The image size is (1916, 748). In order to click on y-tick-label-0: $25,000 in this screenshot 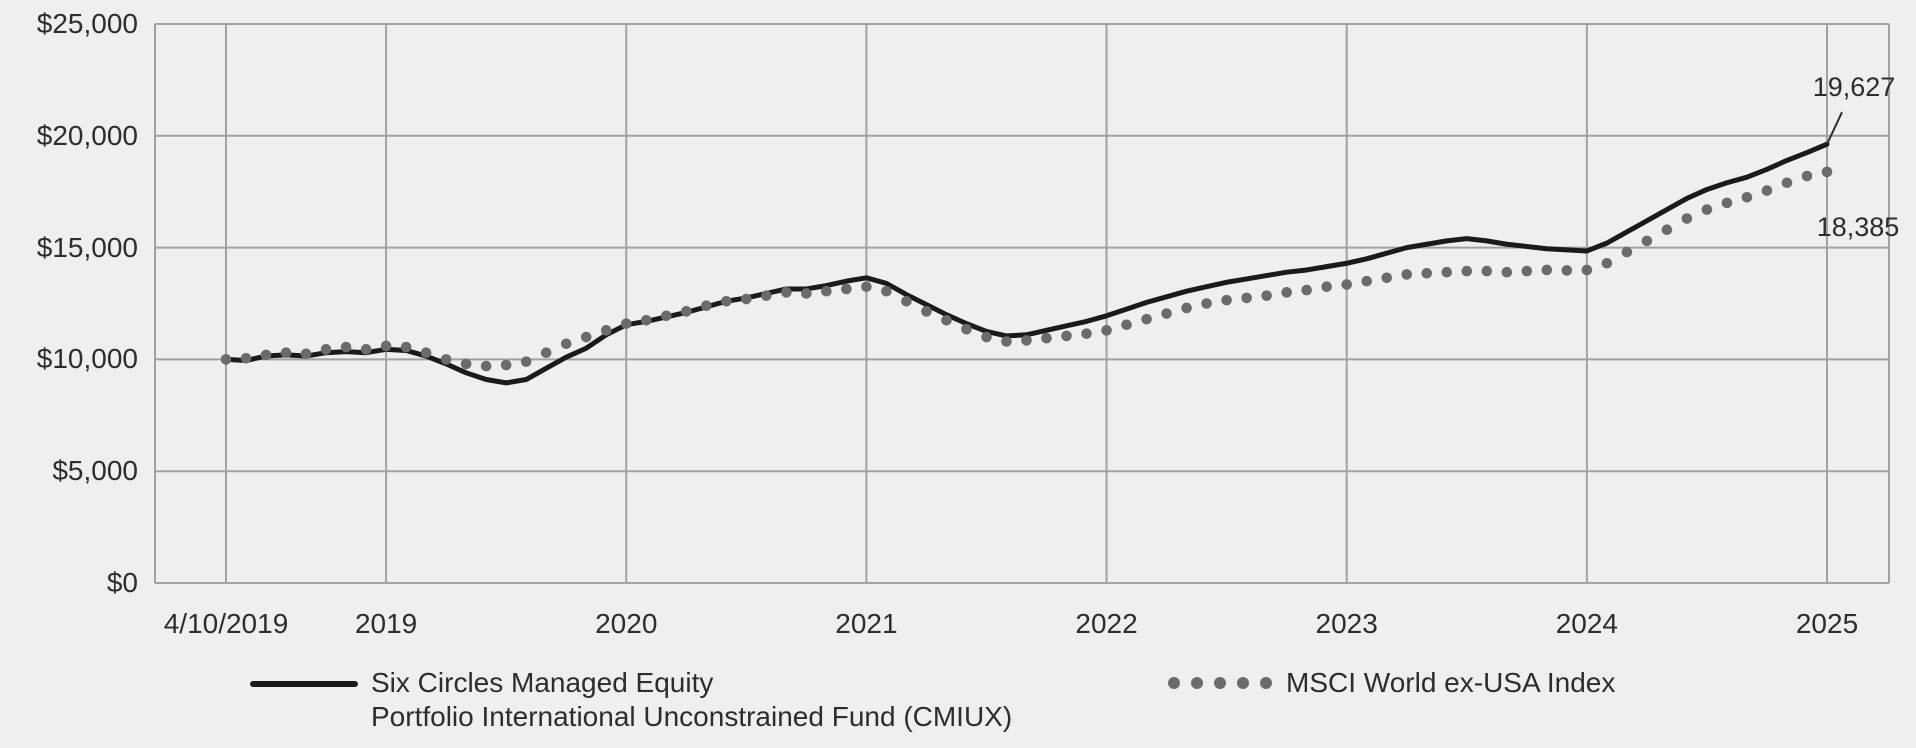, I will do `click(87, 23)`.